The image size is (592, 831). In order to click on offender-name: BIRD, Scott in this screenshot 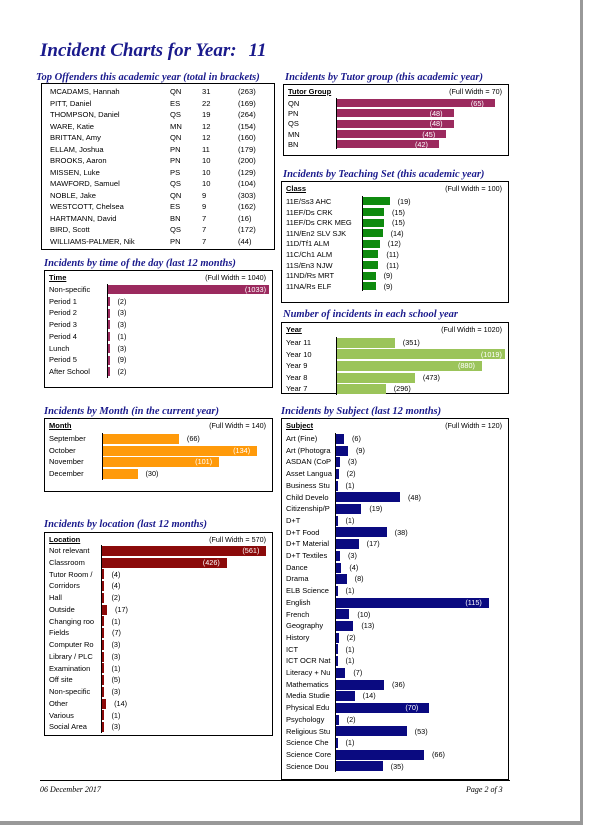, I will do `click(70, 229)`.